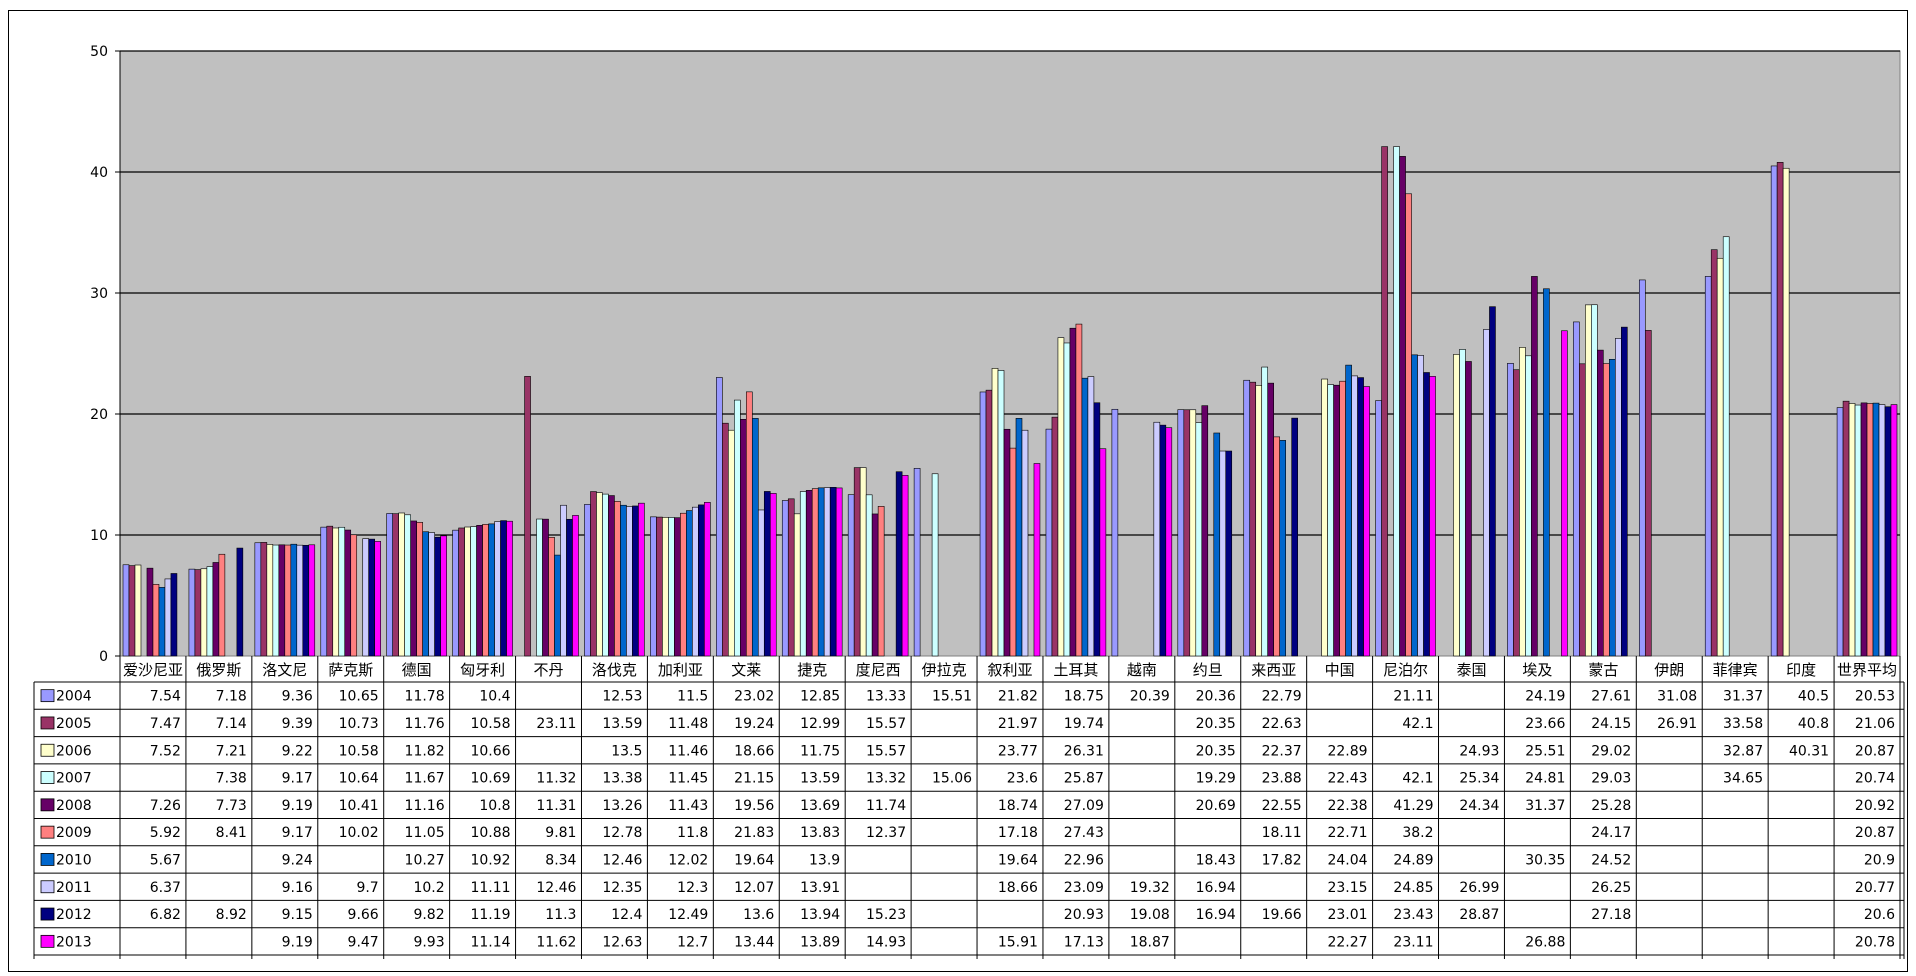 Image resolution: width=1916 pixels, height=976 pixels. I want to click on legend-label-2006: 2006, so click(74, 751).